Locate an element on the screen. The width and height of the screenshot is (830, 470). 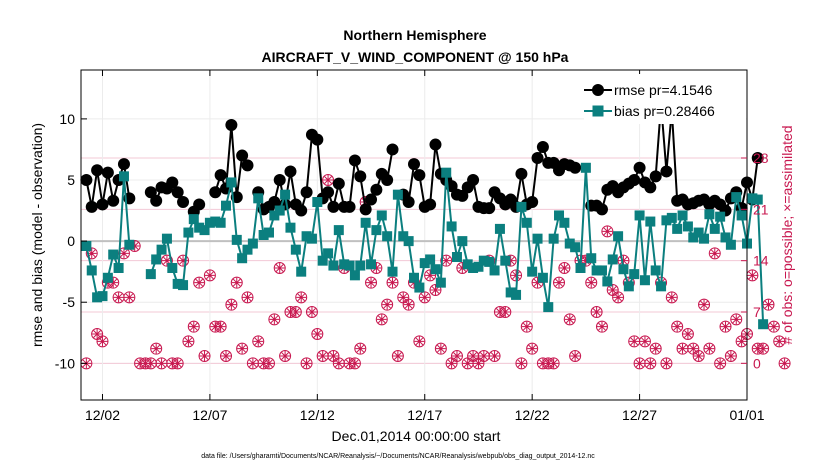
y-axis-right-label: # of obs: o=possible; ×=assimilated is located at coordinates (787, 234).